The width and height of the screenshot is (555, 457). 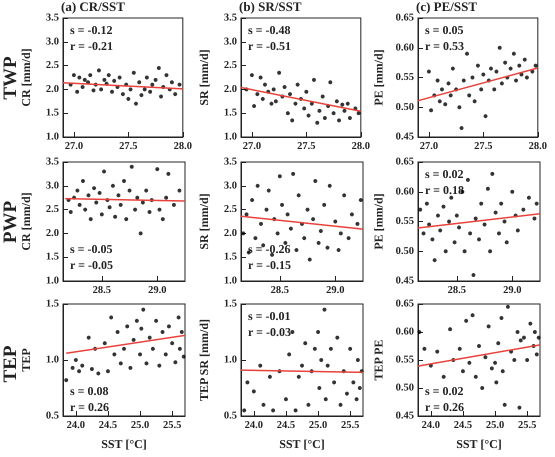 I want to click on y-tick-label: 3.0, so click(x=52, y=186).